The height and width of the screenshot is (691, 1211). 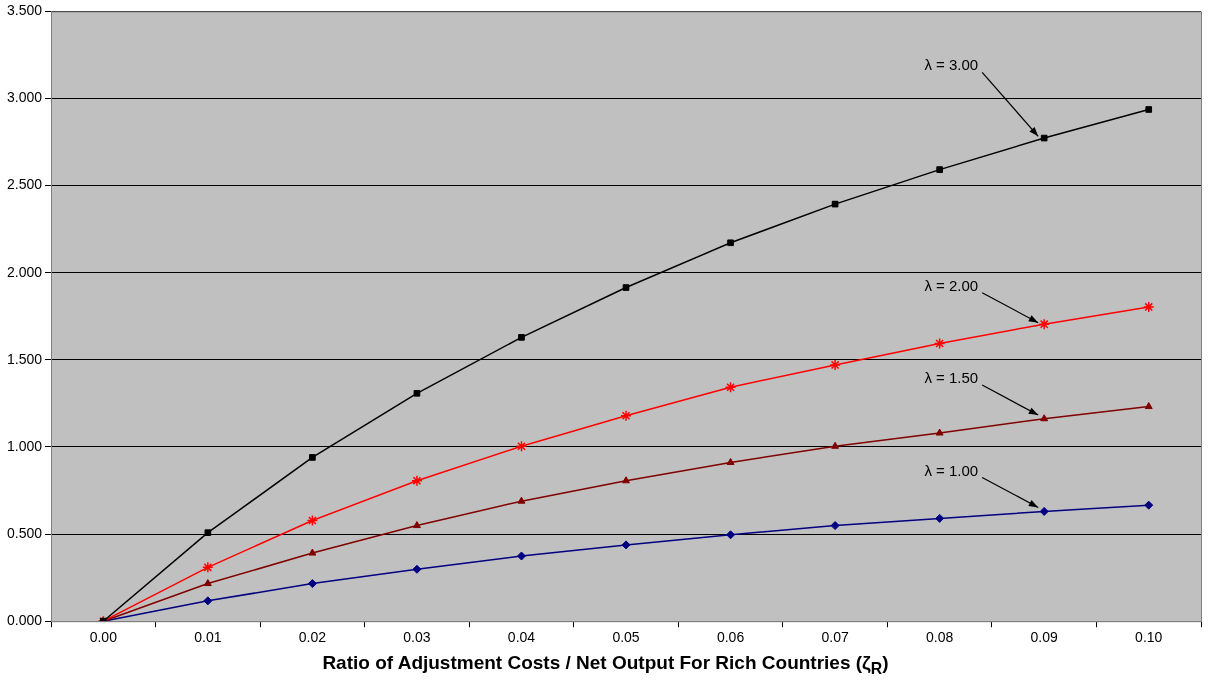 What do you see at coordinates (312, 637) in the screenshot?
I see `x-tick-label: 0.02` at bounding box center [312, 637].